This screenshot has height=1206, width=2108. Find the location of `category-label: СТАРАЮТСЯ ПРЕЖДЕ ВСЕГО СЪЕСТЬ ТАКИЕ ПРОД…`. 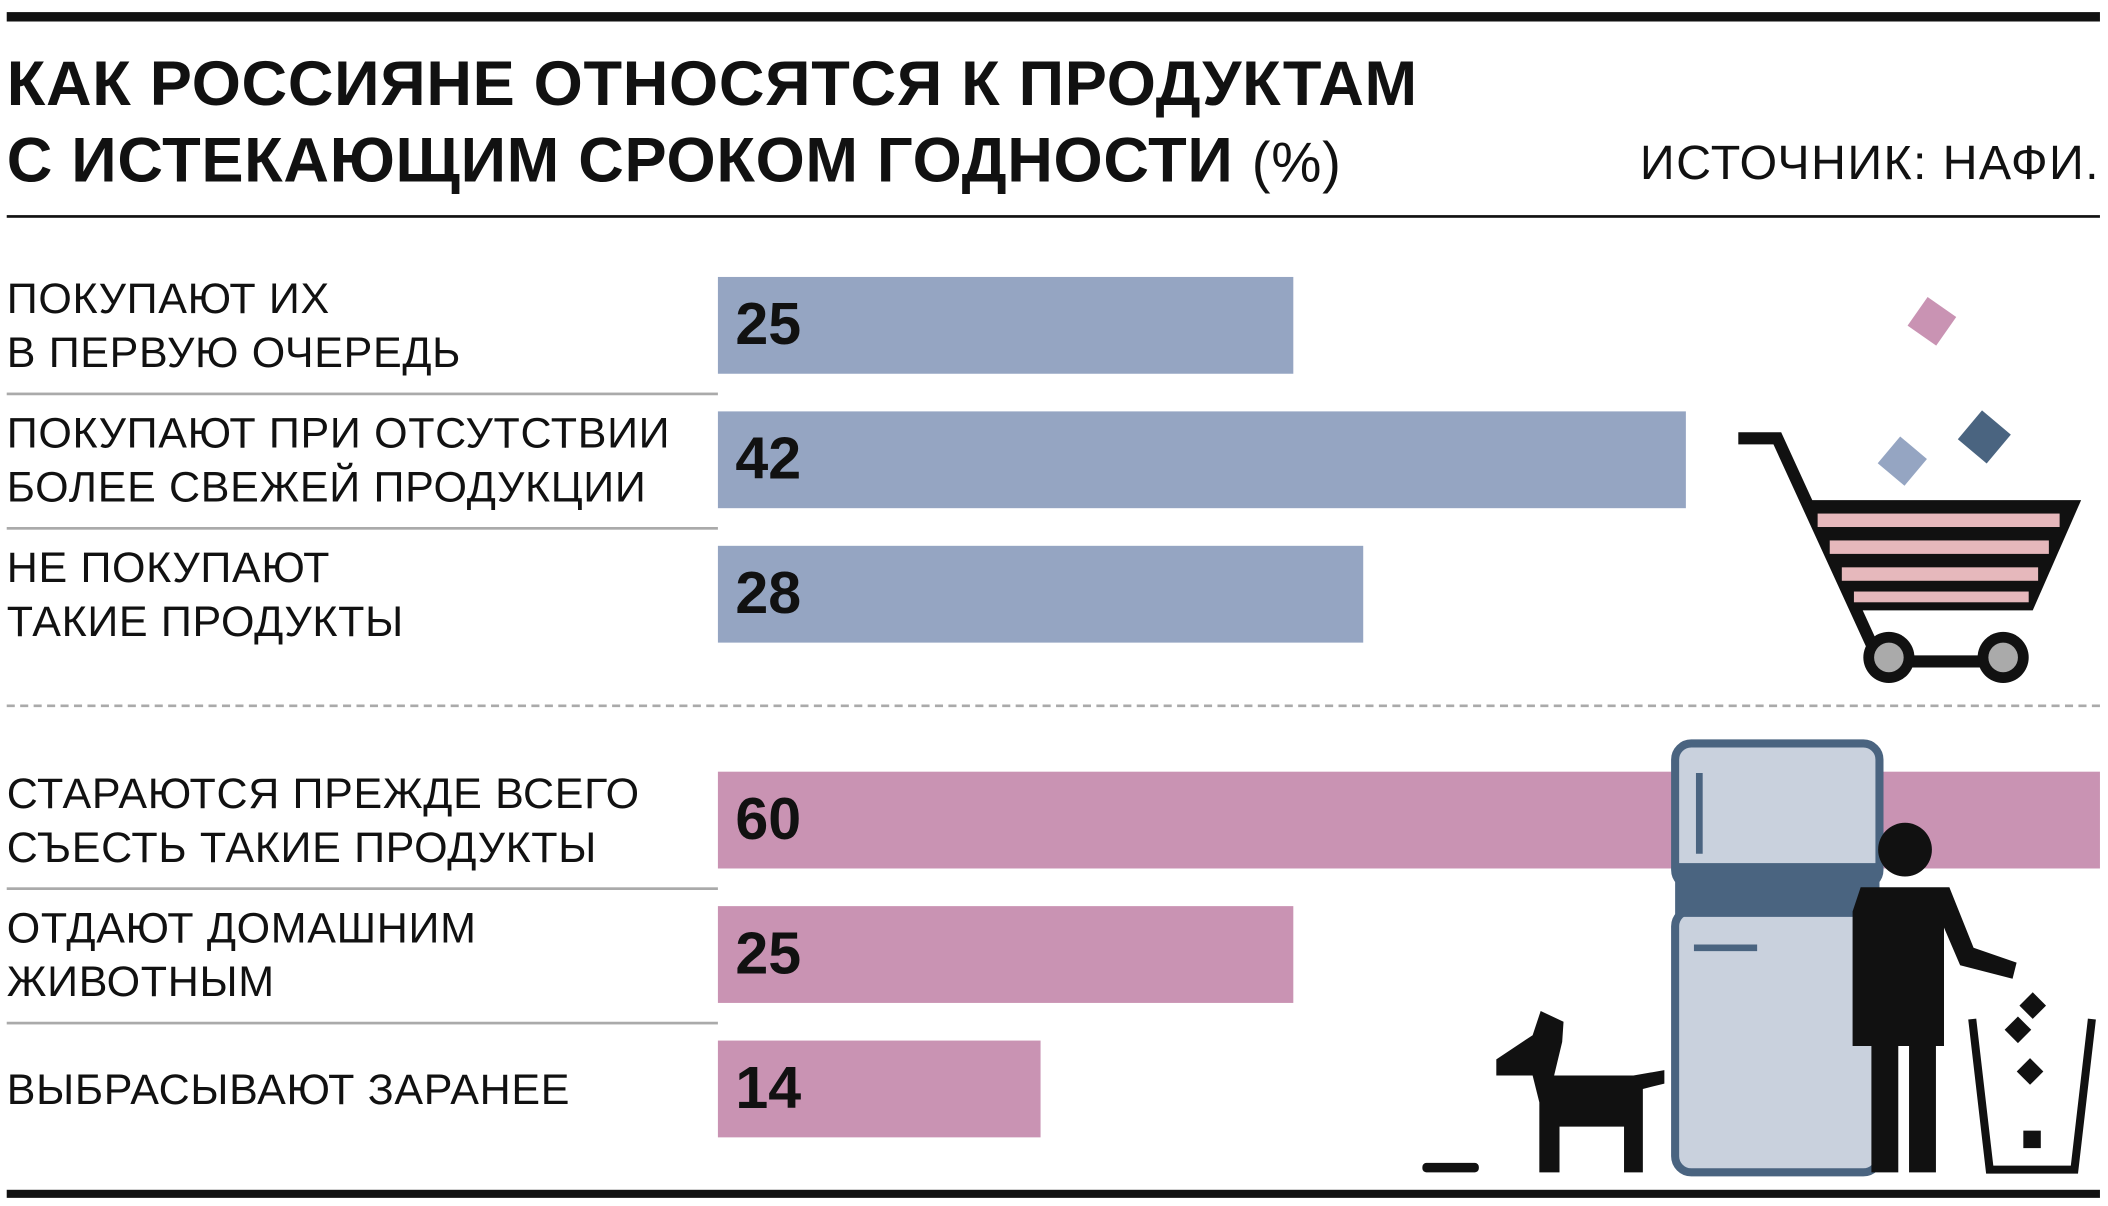

category-label: СТАРАЮТСЯ ПРЕЖДЕ ВСЕГО СЪЕСТЬ ТАКИЕ ПРОД… is located at coordinates (323, 820).